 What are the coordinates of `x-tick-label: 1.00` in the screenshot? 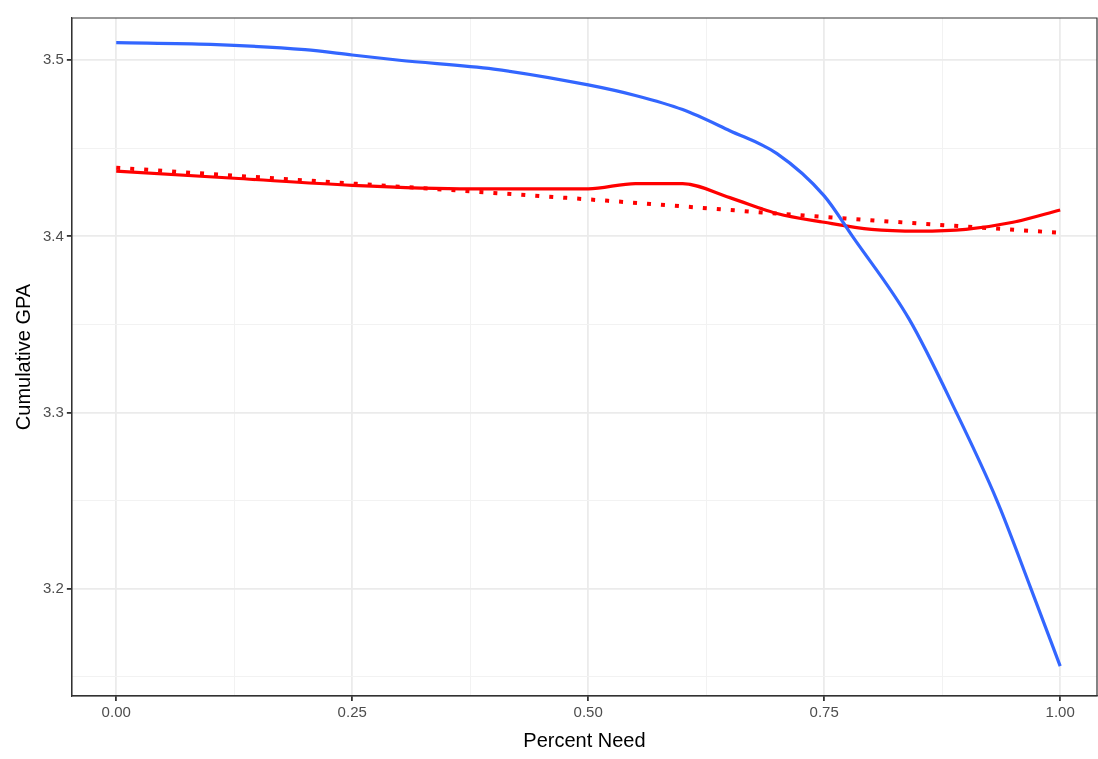 It's located at (1060, 712).